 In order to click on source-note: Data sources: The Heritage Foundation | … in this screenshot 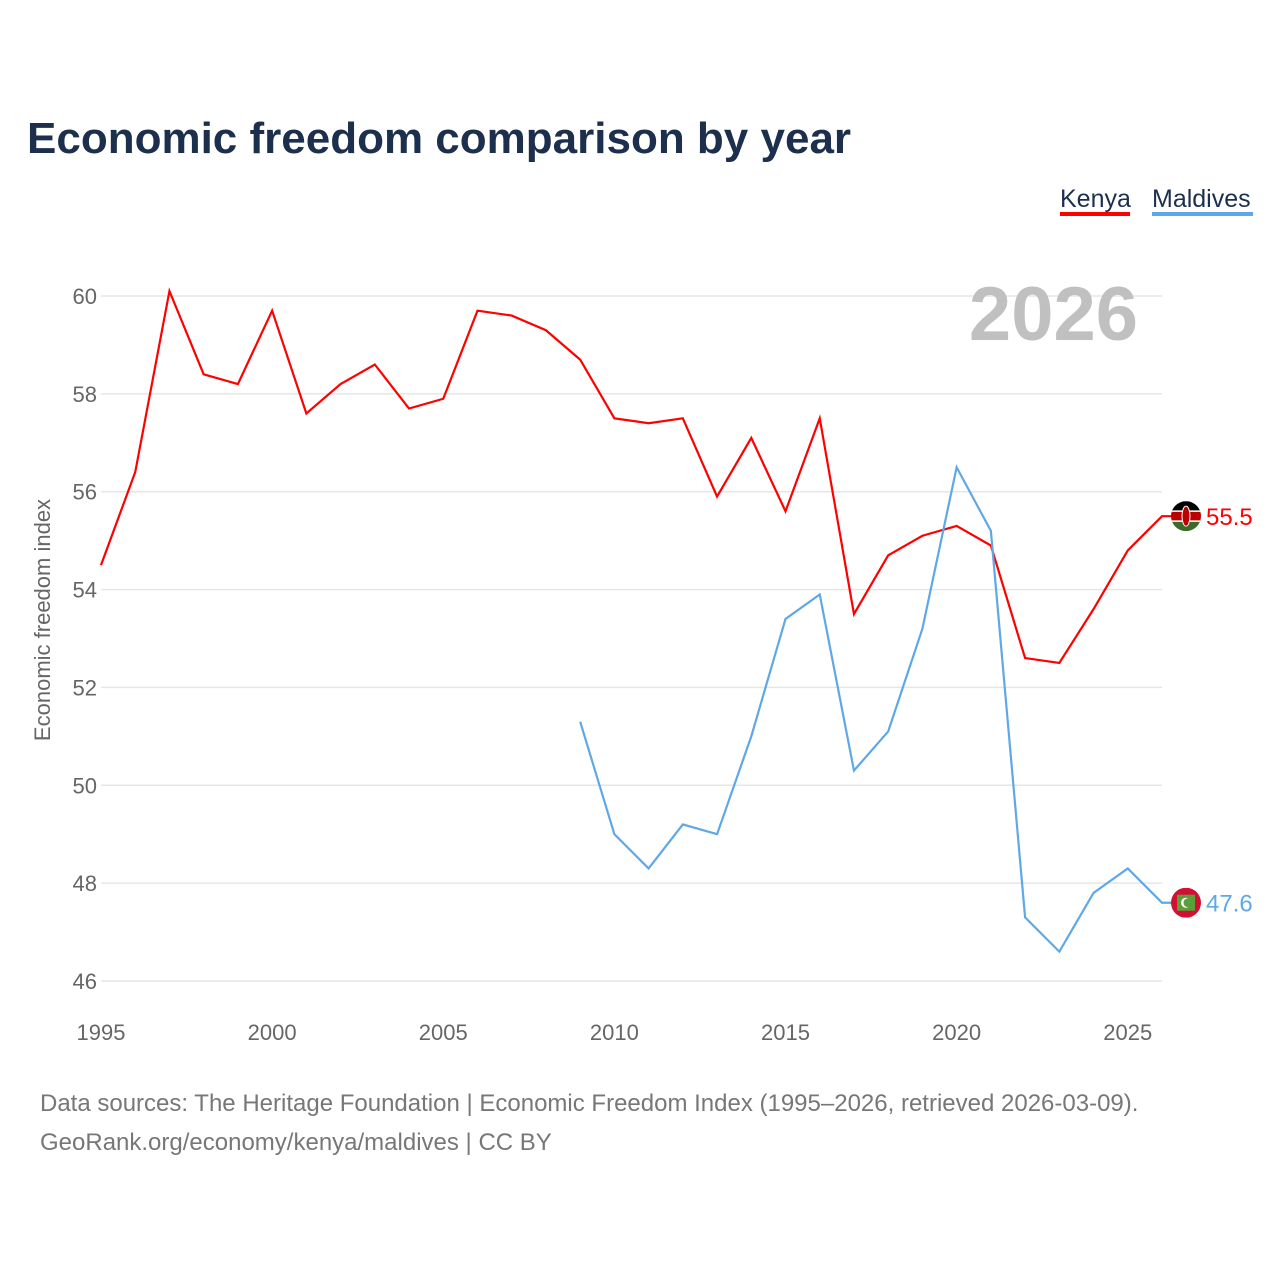, I will do `click(589, 1103)`.